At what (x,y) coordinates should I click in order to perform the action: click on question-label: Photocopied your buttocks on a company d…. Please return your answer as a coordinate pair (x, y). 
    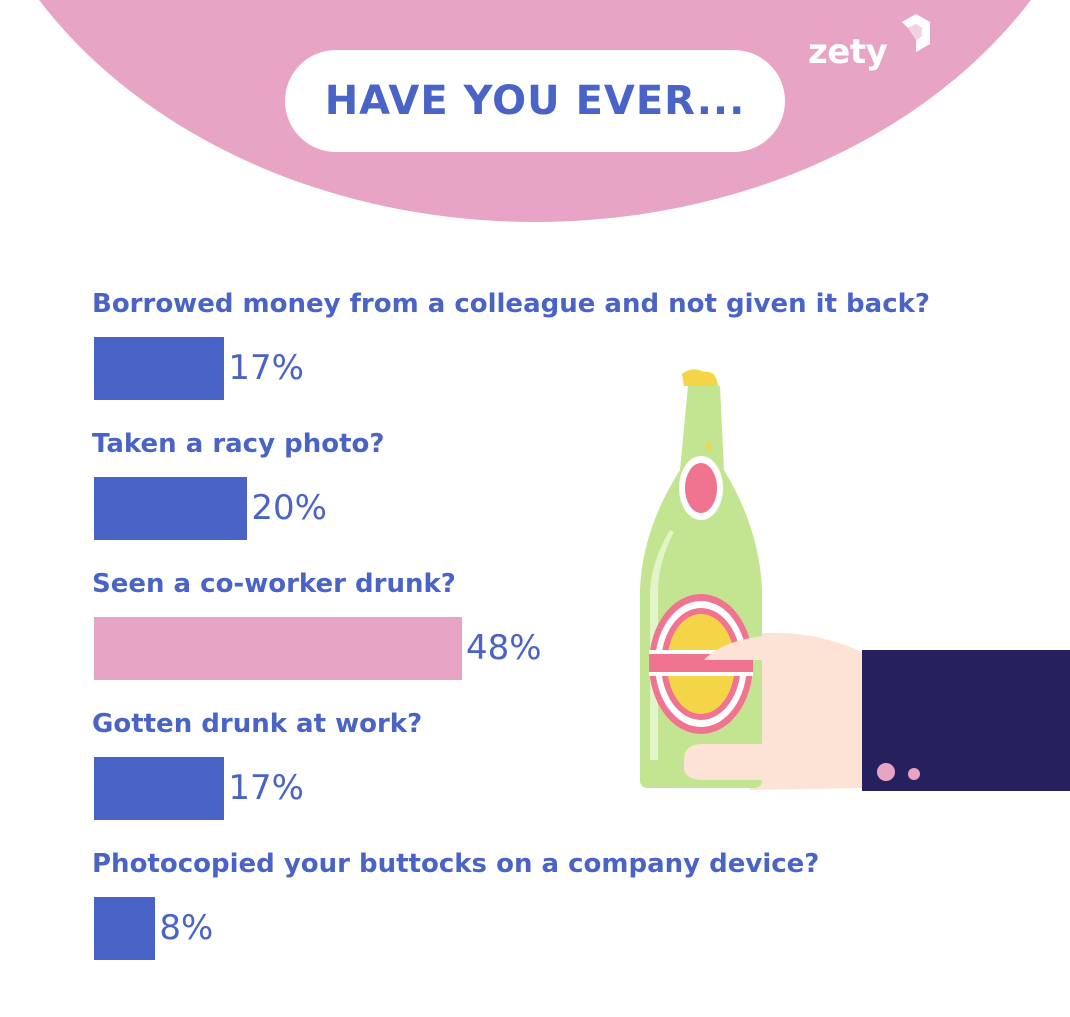
    Looking at the image, I should click on (456, 864).